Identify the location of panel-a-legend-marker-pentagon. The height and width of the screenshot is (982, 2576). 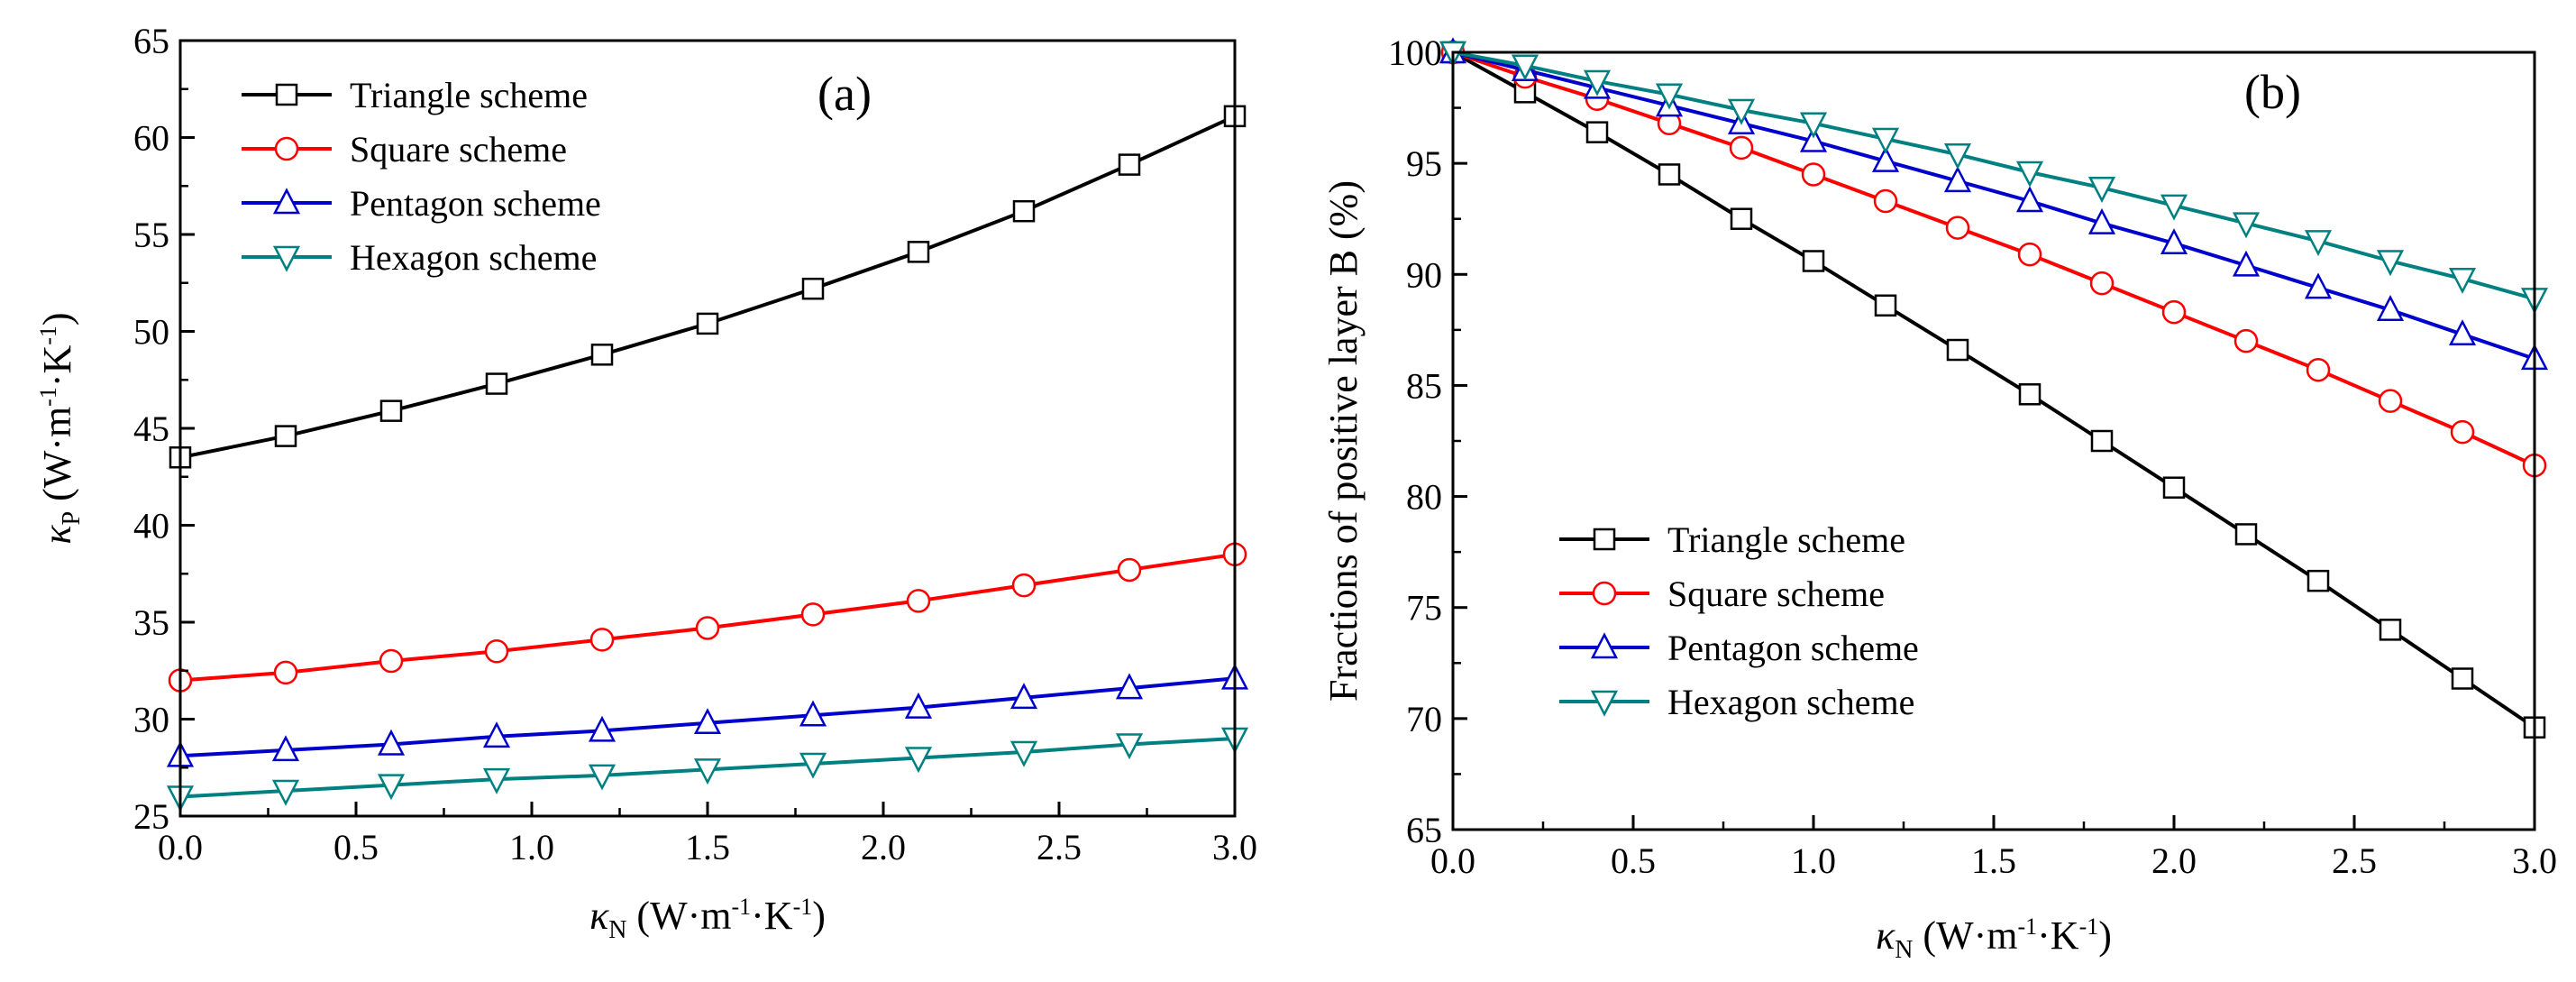
(286, 201).